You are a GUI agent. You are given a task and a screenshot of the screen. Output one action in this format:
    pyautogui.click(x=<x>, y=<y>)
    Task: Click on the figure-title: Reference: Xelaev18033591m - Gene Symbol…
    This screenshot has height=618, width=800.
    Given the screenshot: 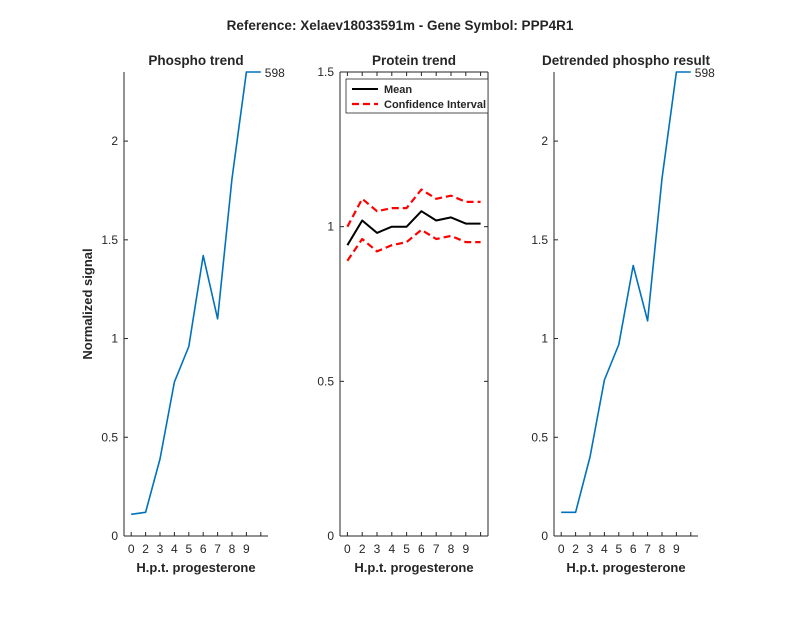 What is the action you would take?
    pyautogui.click(x=400, y=25)
    